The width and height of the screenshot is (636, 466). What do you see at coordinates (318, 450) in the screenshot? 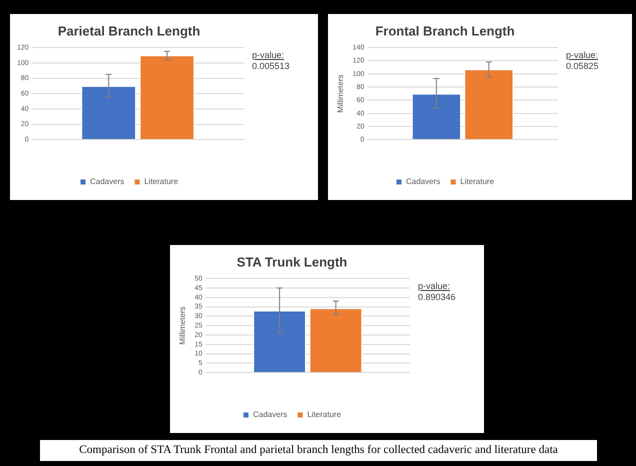
I see `text: Comparison of STA Trunk Frontal and parietal branch lengths for collected cadaveric and literature data` at bounding box center [318, 450].